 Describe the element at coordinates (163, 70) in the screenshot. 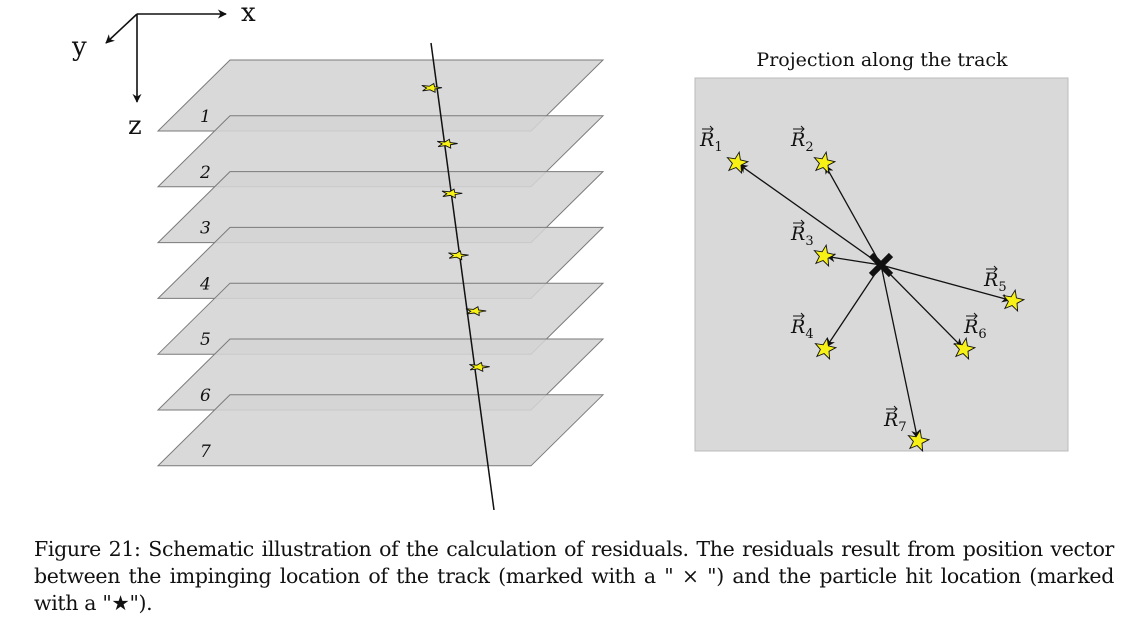

I see `coordinate-axes: x y z` at that location.